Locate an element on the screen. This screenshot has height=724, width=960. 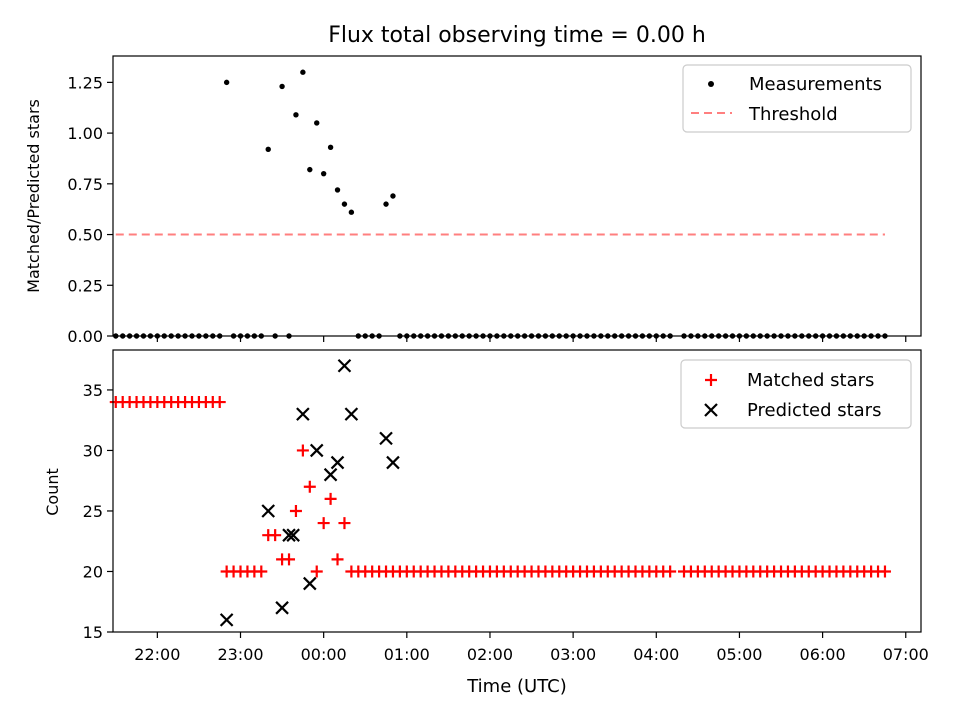
legend-label-threshold: Threshold is located at coordinates (793, 114).